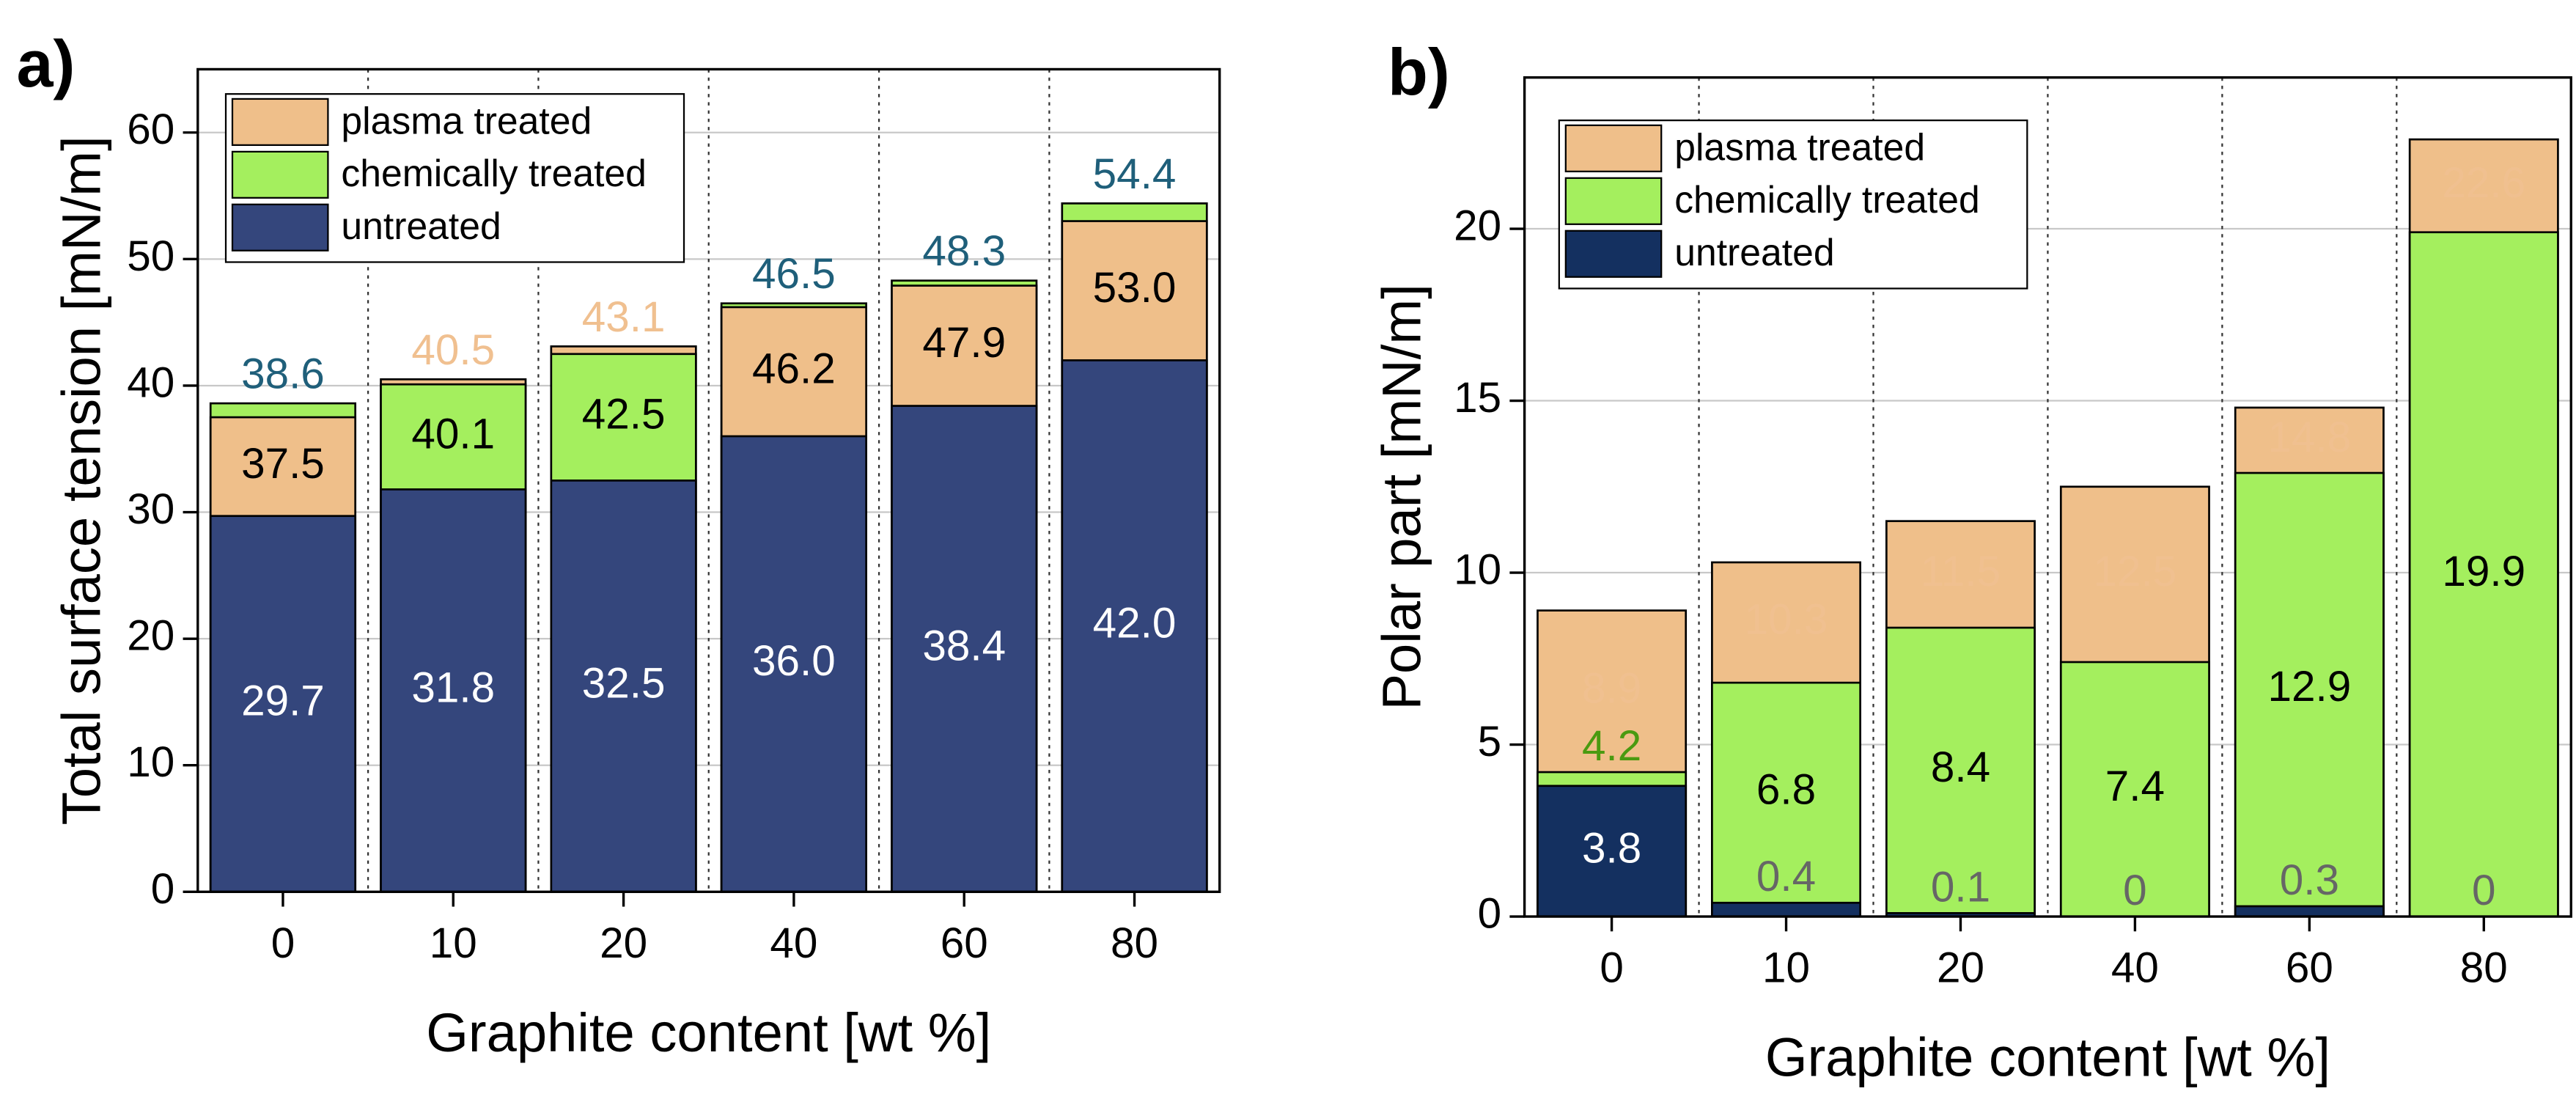 This screenshot has width=2576, height=1102. What do you see at coordinates (1961, 571) in the screenshot?
I see `value-label: 11.5` at bounding box center [1961, 571].